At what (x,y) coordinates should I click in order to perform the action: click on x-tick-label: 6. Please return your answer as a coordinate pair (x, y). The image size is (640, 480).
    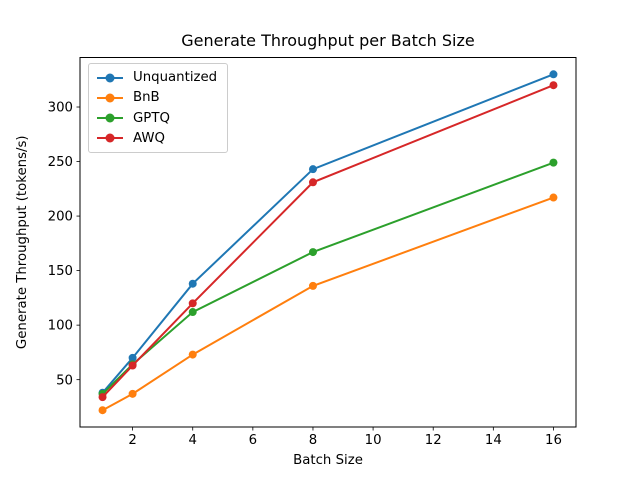
    Looking at the image, I should click on (253, 440).